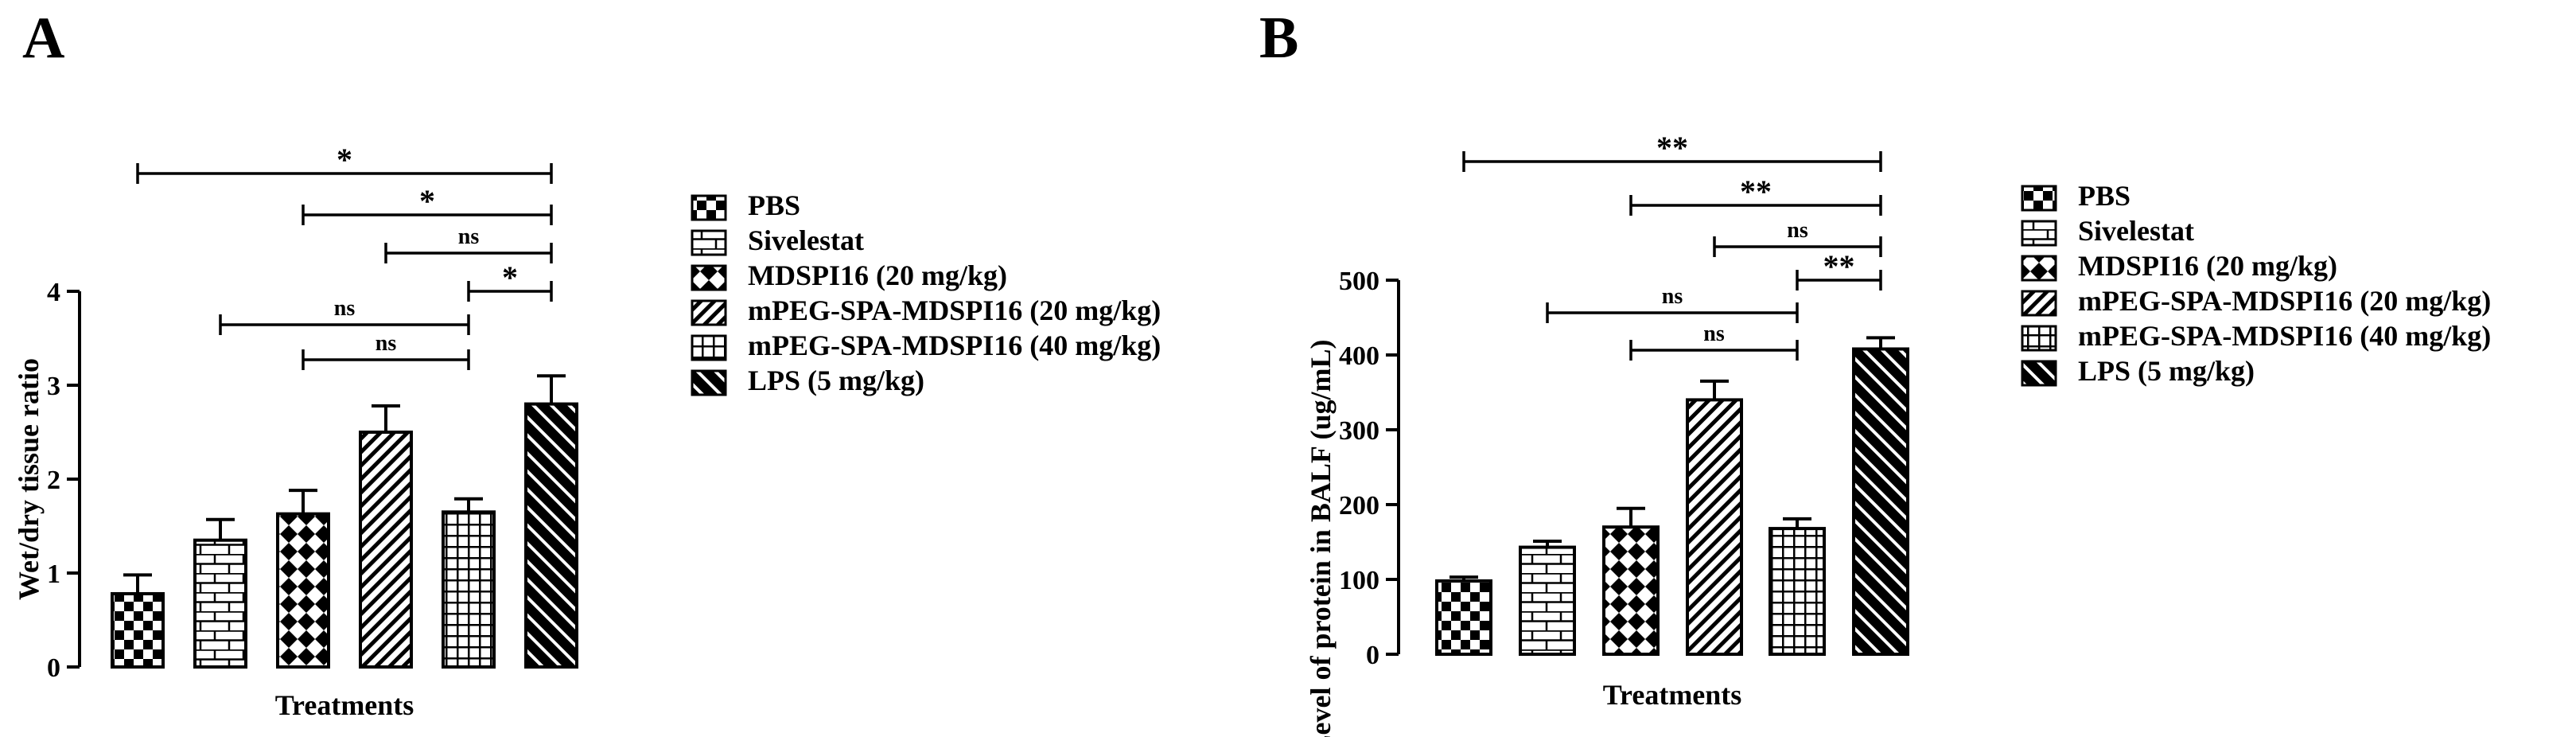  I want to click on y-tick-label: 200, so click(1359, 506).